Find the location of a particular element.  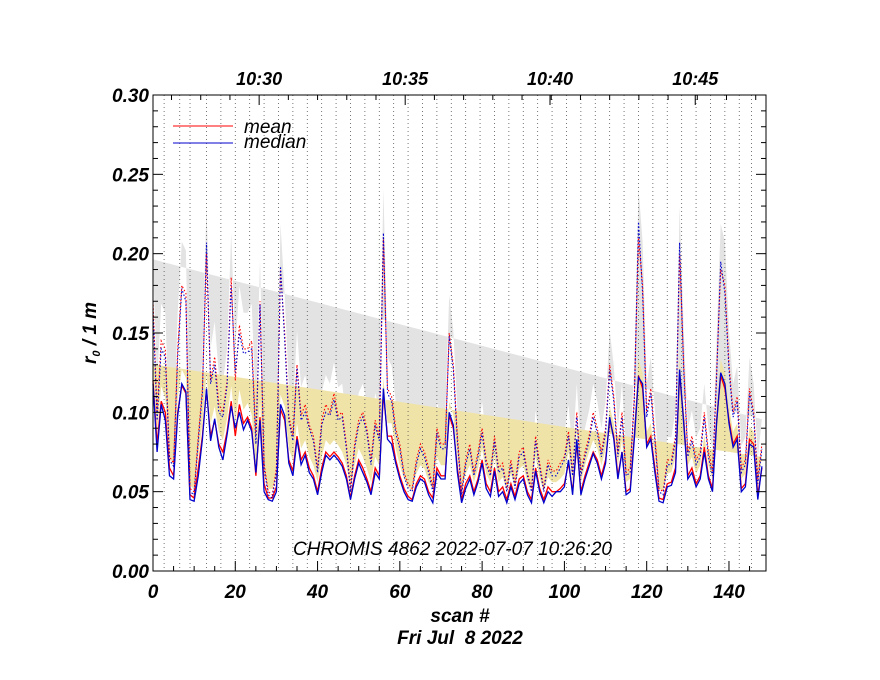

y-tick-label: 0.15 is located at coordinates (130, 334).